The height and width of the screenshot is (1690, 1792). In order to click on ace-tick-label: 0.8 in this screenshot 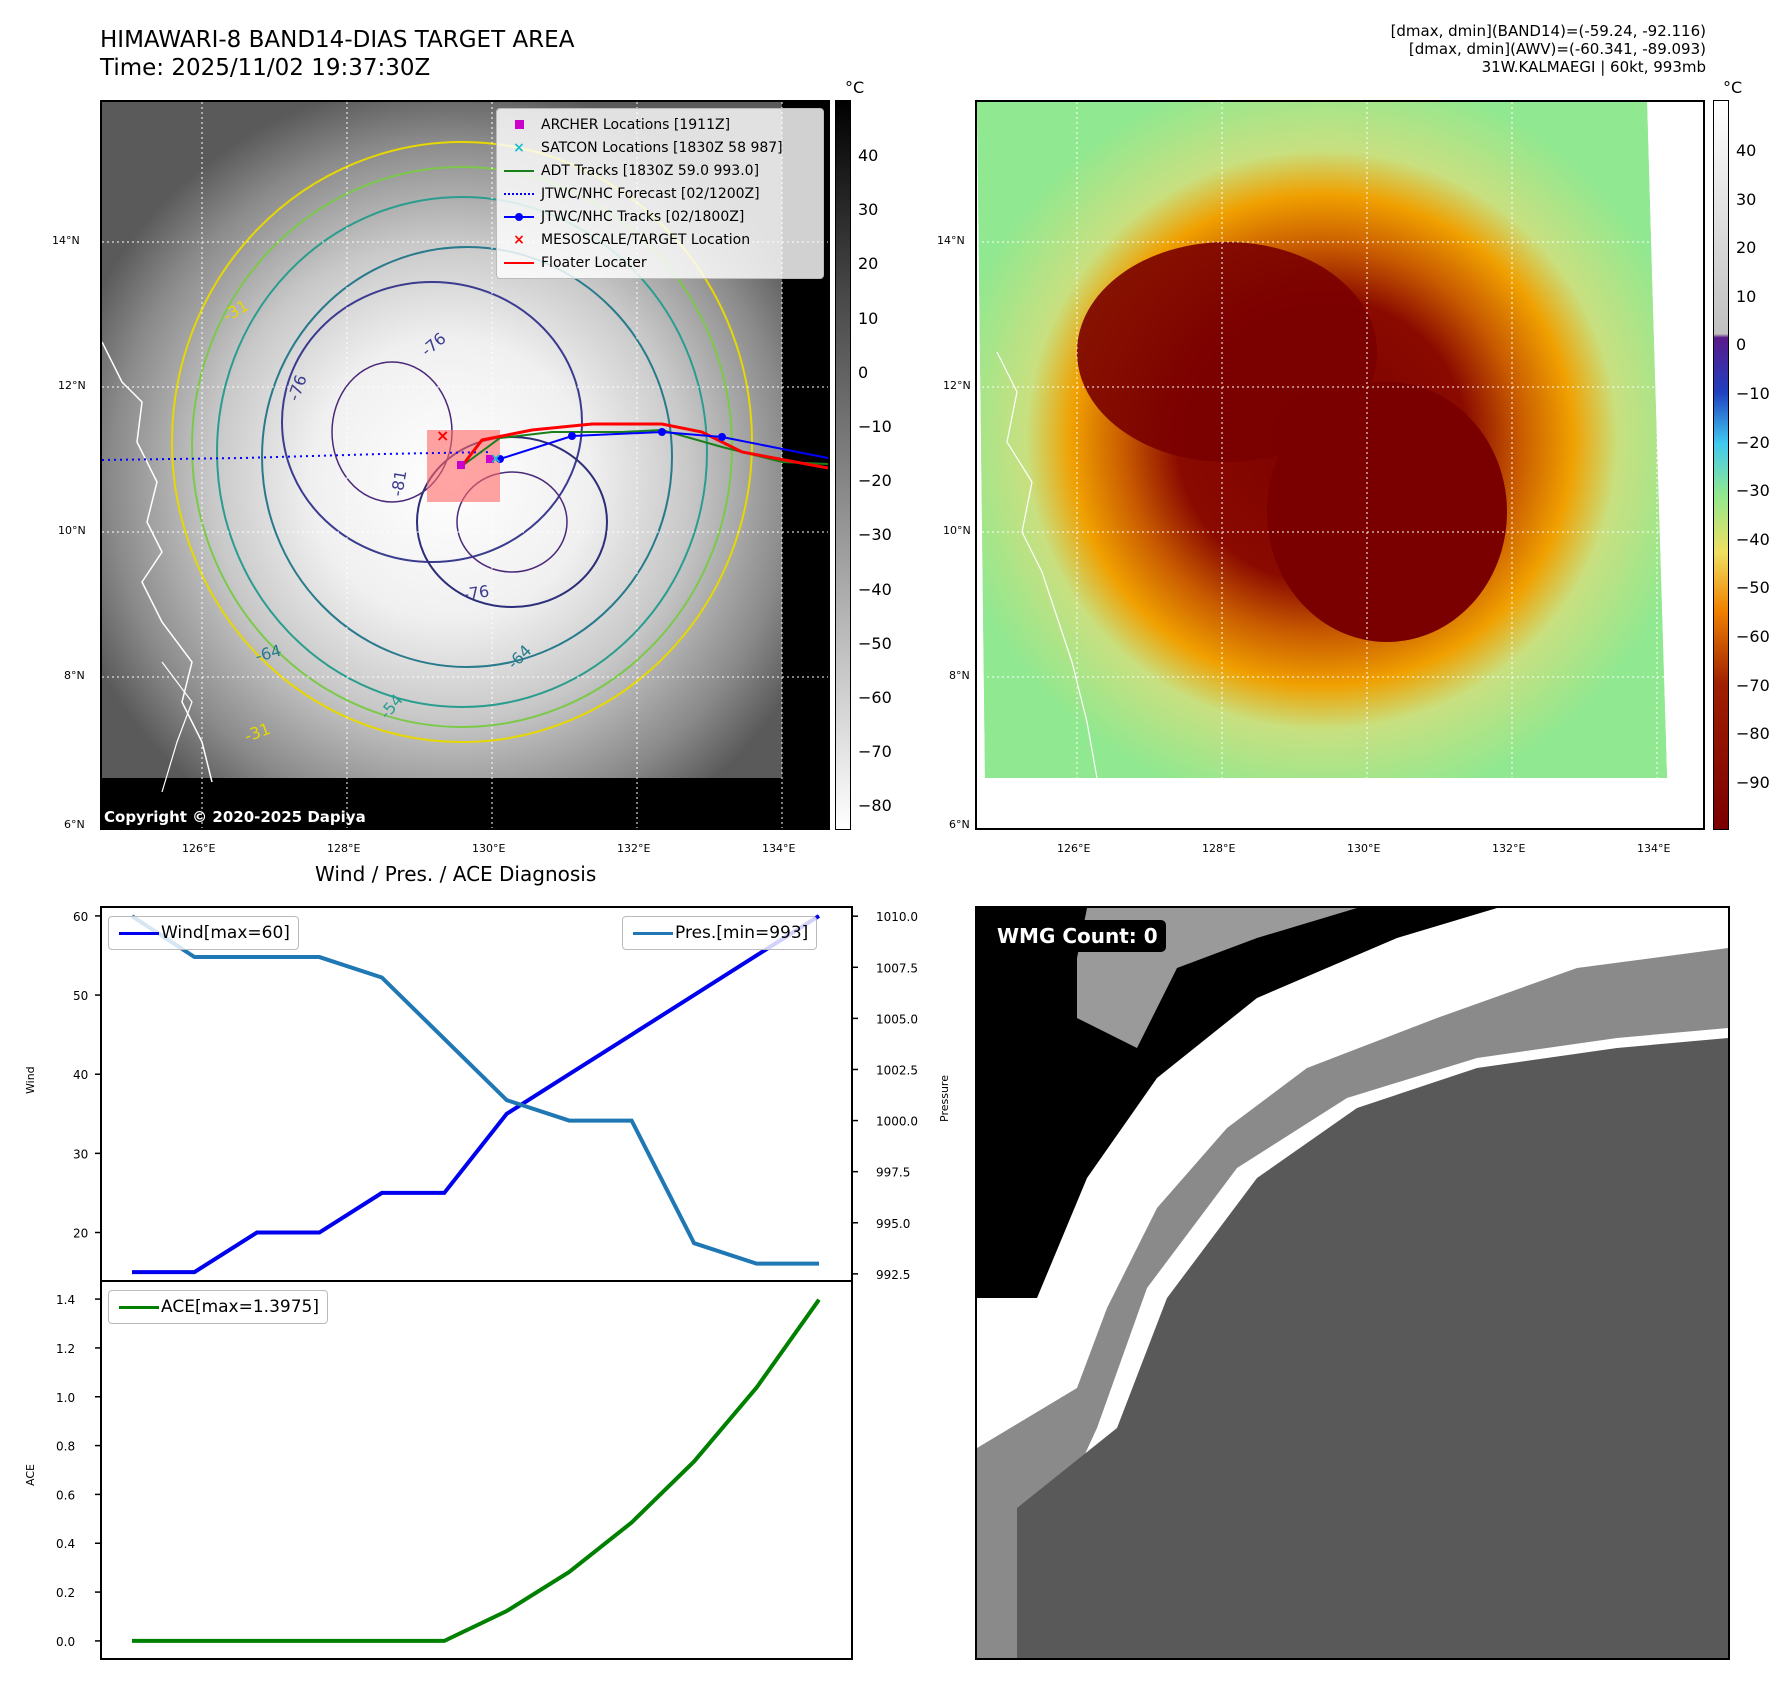, I will do `click(65, 1447)`.